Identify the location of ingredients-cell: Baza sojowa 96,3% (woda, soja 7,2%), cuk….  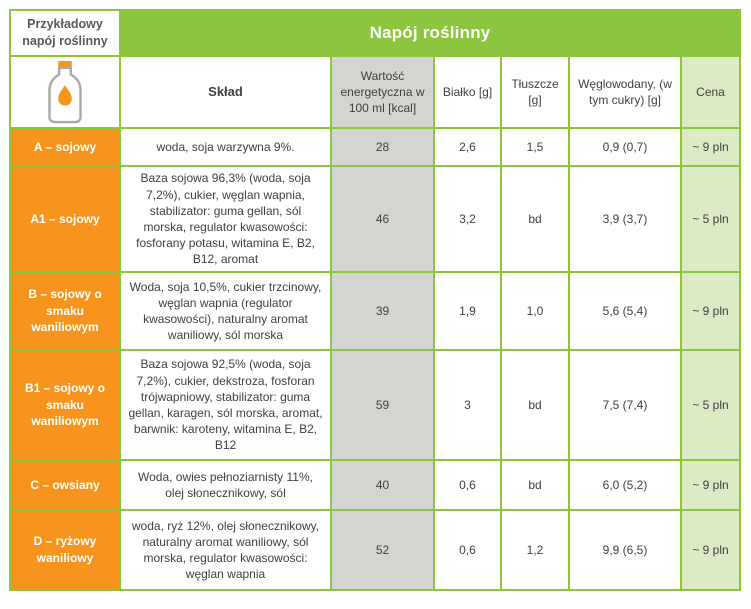
(225, 219).